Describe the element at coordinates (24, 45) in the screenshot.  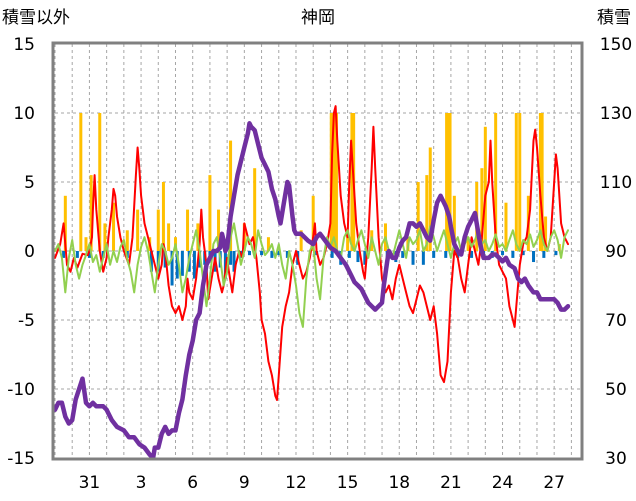
I see `left-tick-label: 15` at that location.